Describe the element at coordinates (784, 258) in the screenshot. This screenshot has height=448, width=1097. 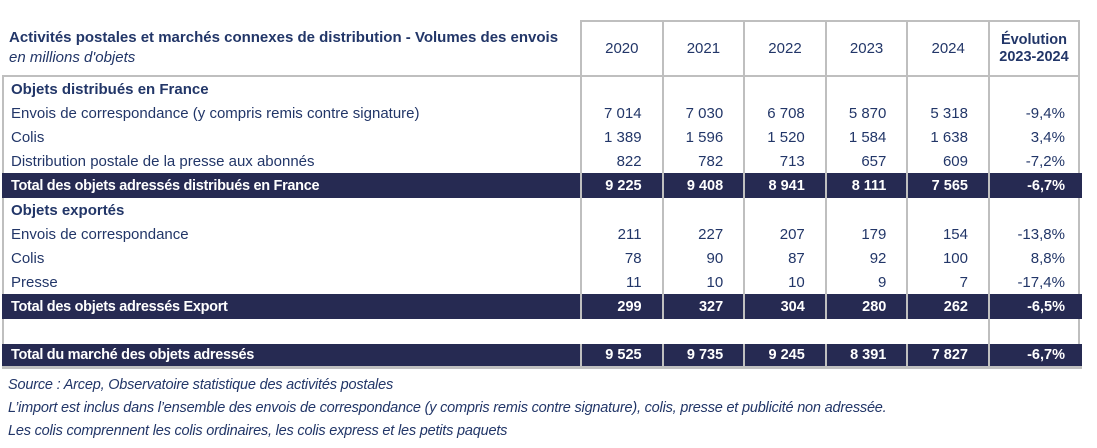
I see `value-cell: 87` at that location.